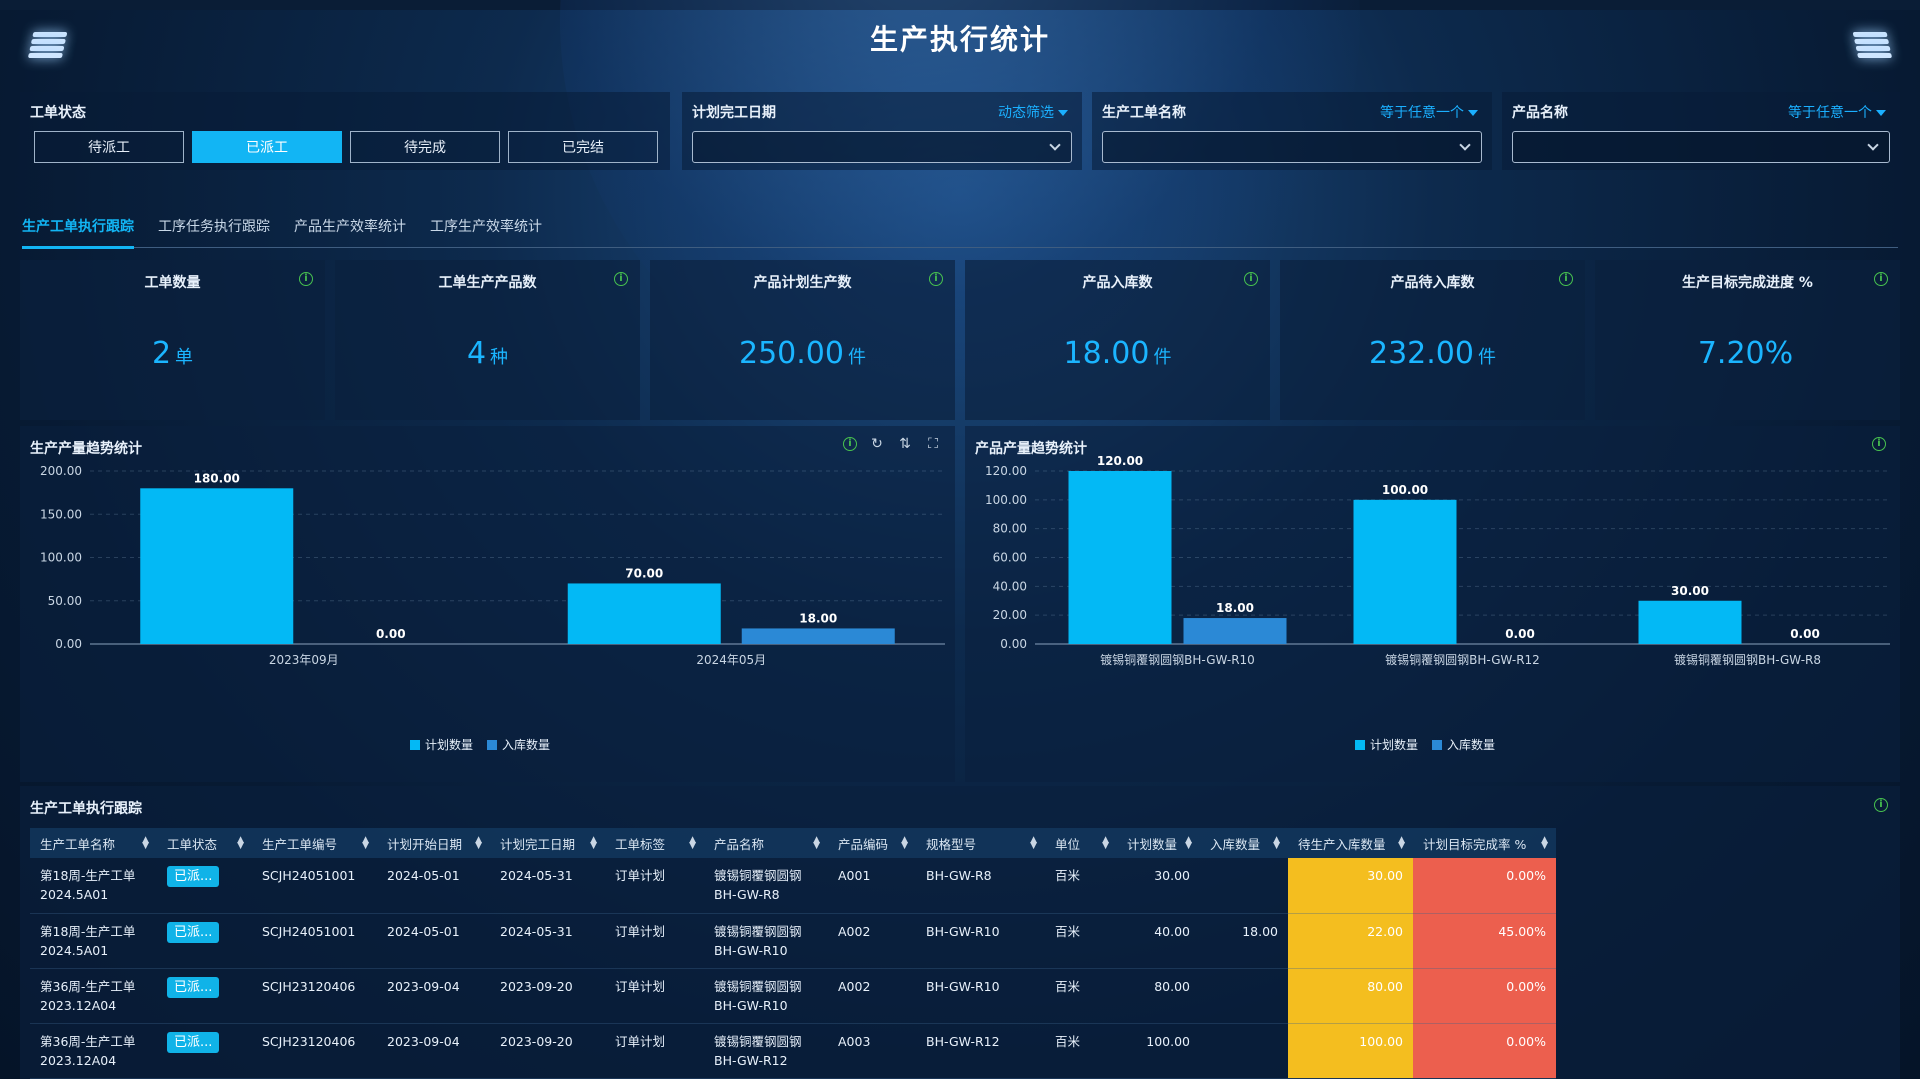 This screenshot has width=1920, height=1079. Describe the element at coordinates (872, 843) in the screenshot. I see `column-header: 产品编码 ▲ ▼` at that location.